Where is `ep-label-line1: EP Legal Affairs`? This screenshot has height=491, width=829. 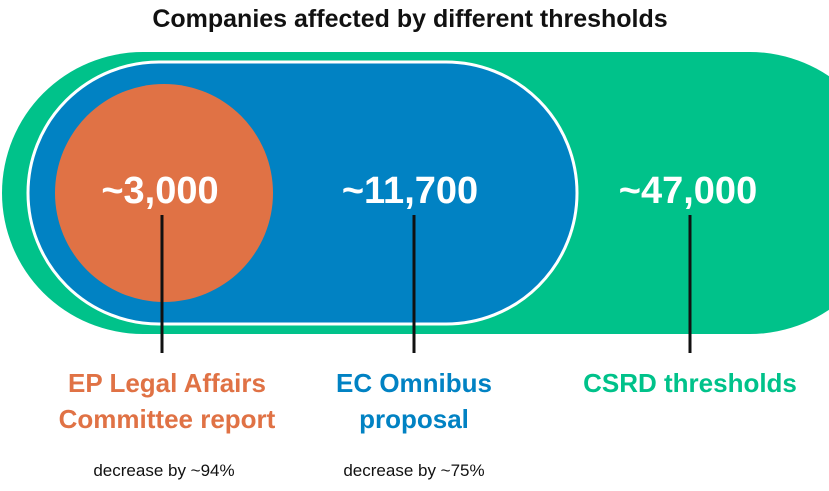
ep-label-line1: EP Legal Affairs is located at coordinates (167, 383).